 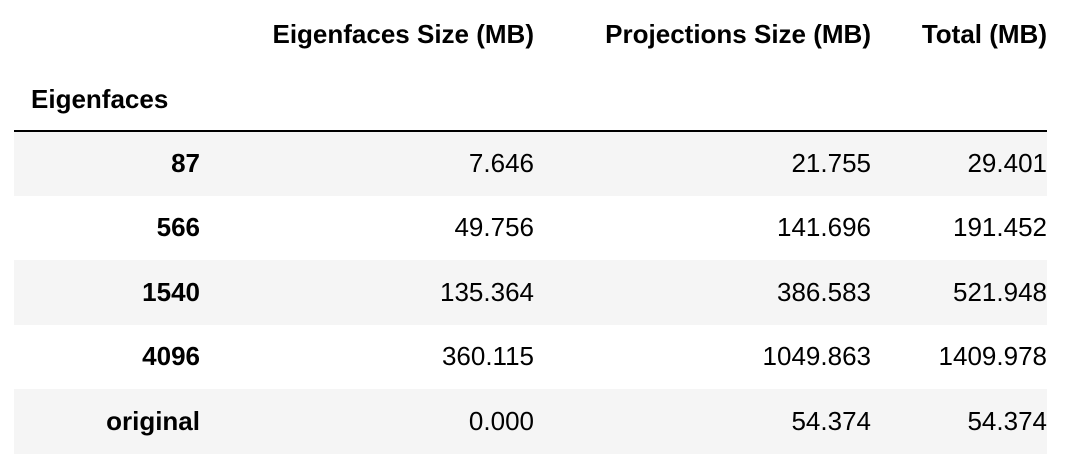 I want to click on table-row: 4096 360.115 1049.863 1409.978, so click(x=530, y=356).